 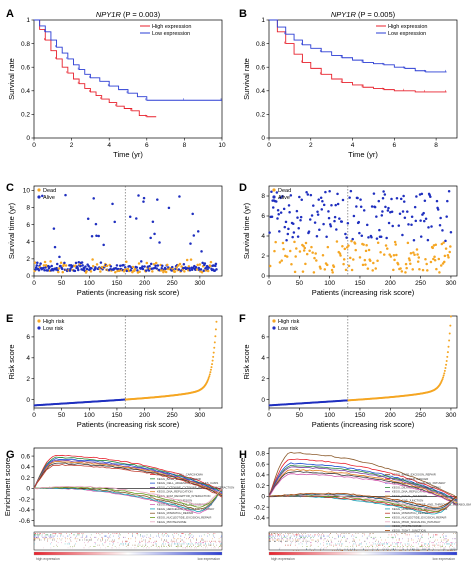 What do you see at coordinates (25, 499) in the screenshot?
I see `y-tick-label: -0.2` at bounding box center [25, 499].